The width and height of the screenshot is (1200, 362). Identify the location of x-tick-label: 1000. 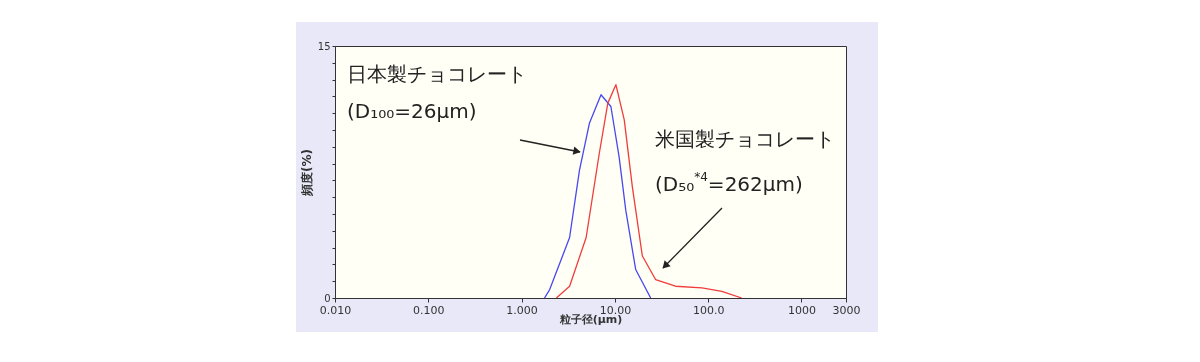
(801, 310).